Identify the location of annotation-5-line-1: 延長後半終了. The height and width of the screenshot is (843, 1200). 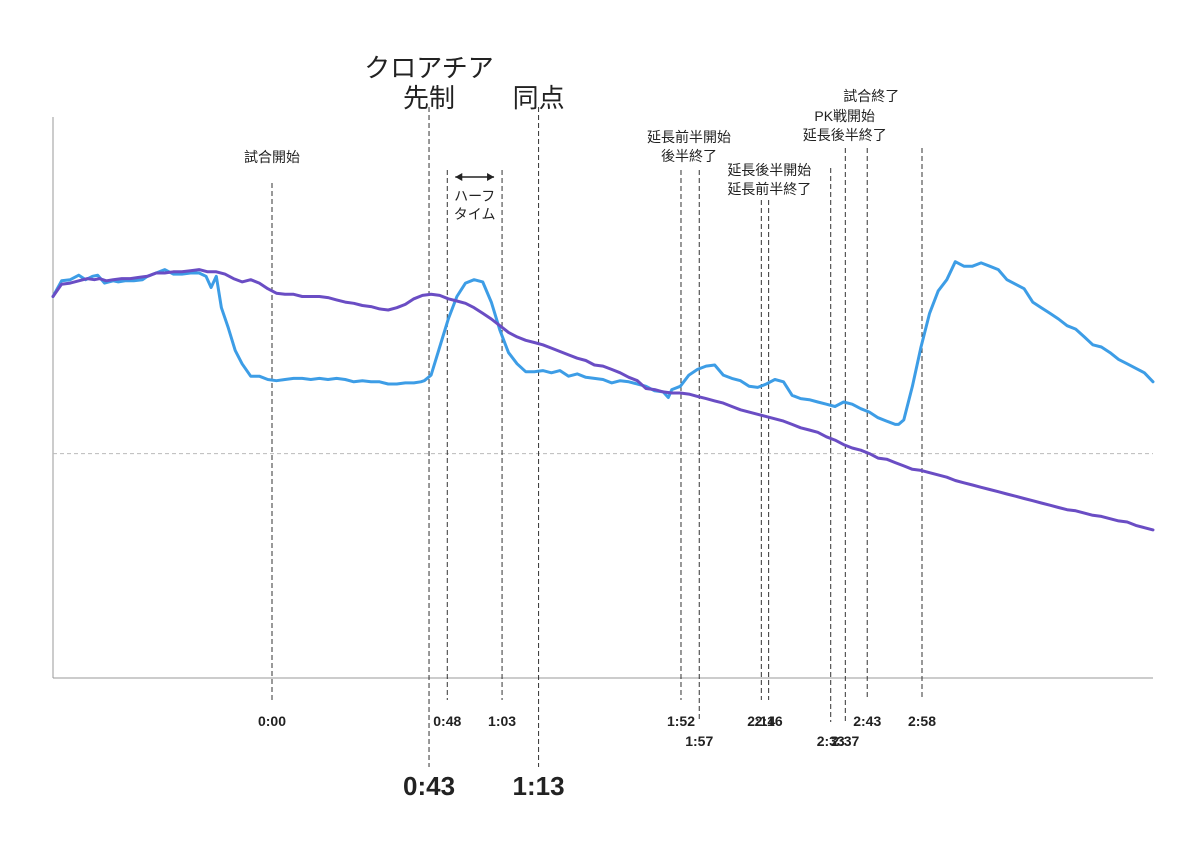
(845, 135).